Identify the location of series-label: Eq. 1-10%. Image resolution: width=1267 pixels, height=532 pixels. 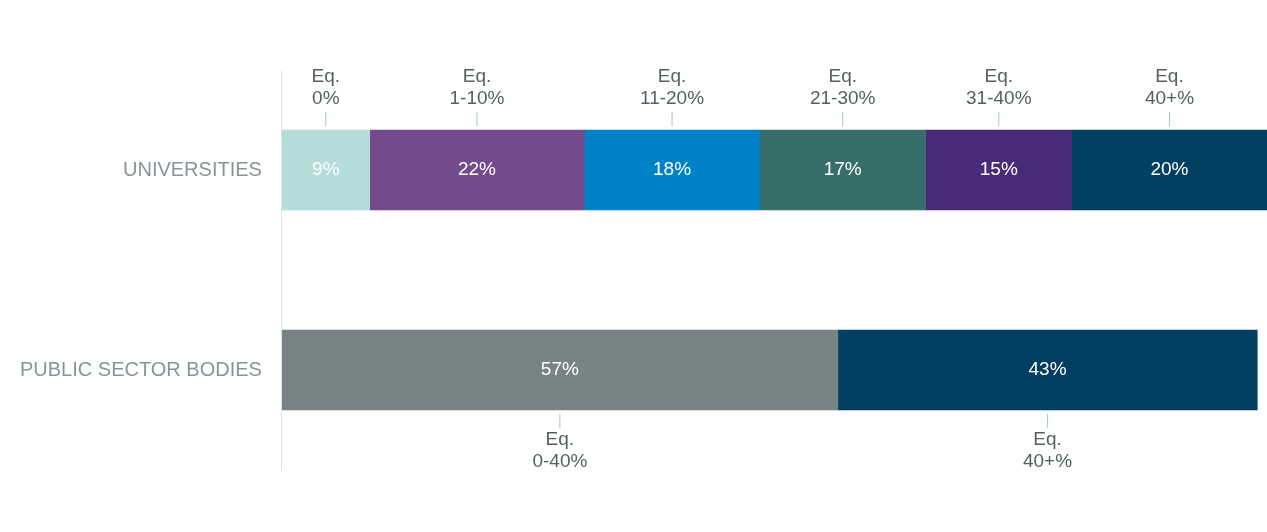
(477, 87).